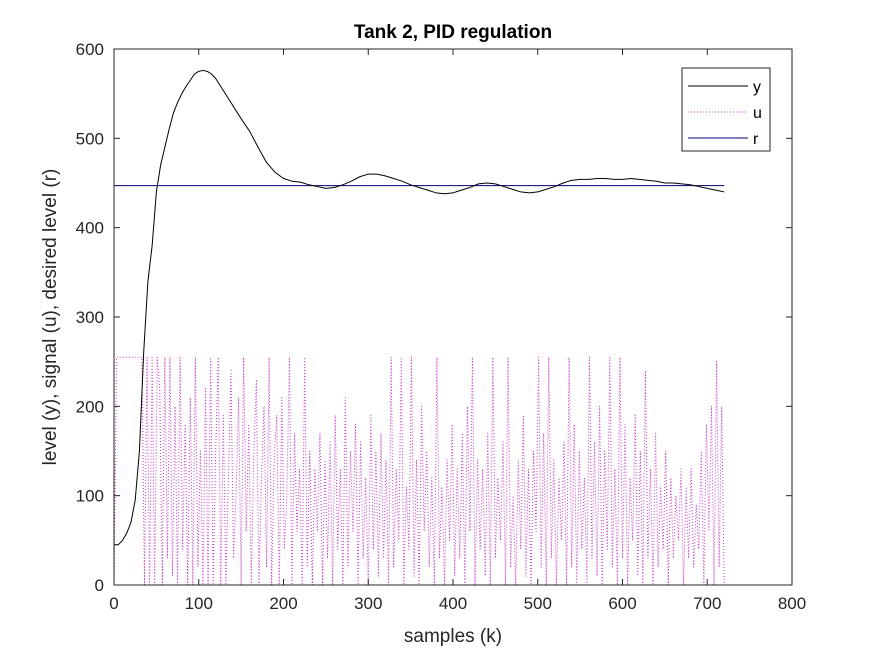 The height and width of the screenshot is (656, 875). I want to click on y-tick-label: 400, so click(90, 228).